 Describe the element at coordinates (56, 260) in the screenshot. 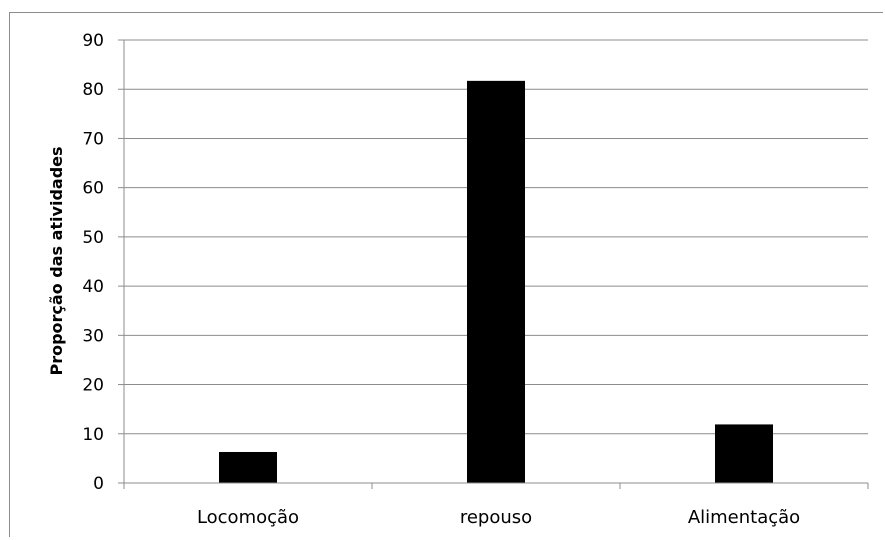

I see `y-axis-title: Proporção das atividades` at that location.